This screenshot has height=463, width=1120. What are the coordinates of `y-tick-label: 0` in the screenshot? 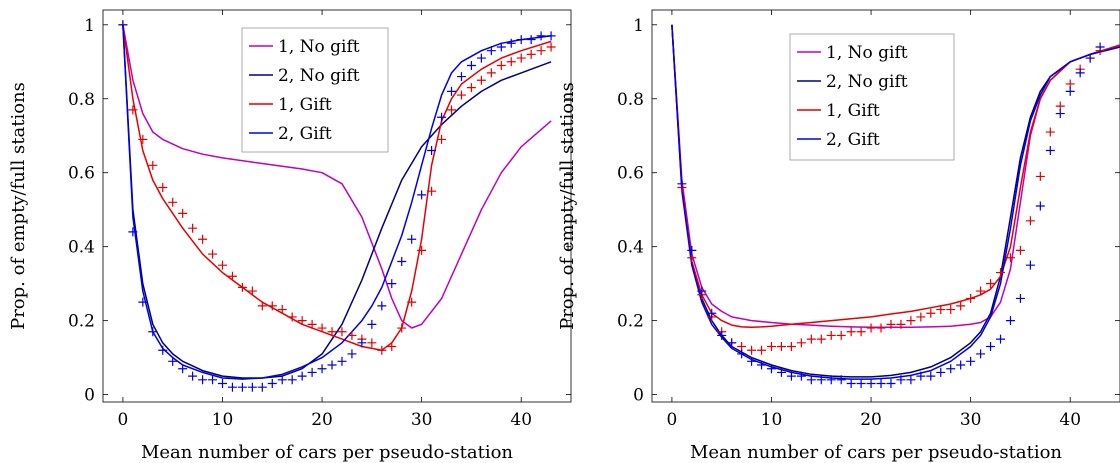 It's located at (89, 396).